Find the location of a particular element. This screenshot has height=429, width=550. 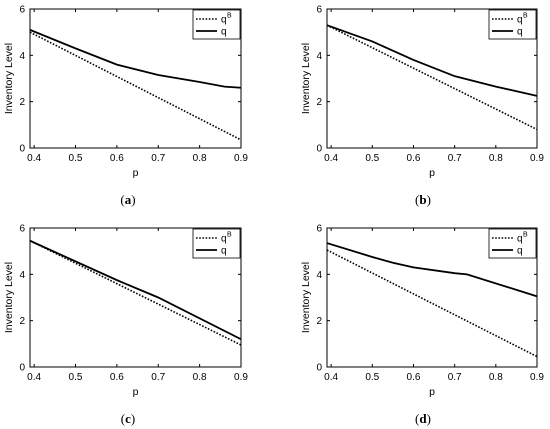

subfigure-caption: (a) is located at coordinates (127, 199).